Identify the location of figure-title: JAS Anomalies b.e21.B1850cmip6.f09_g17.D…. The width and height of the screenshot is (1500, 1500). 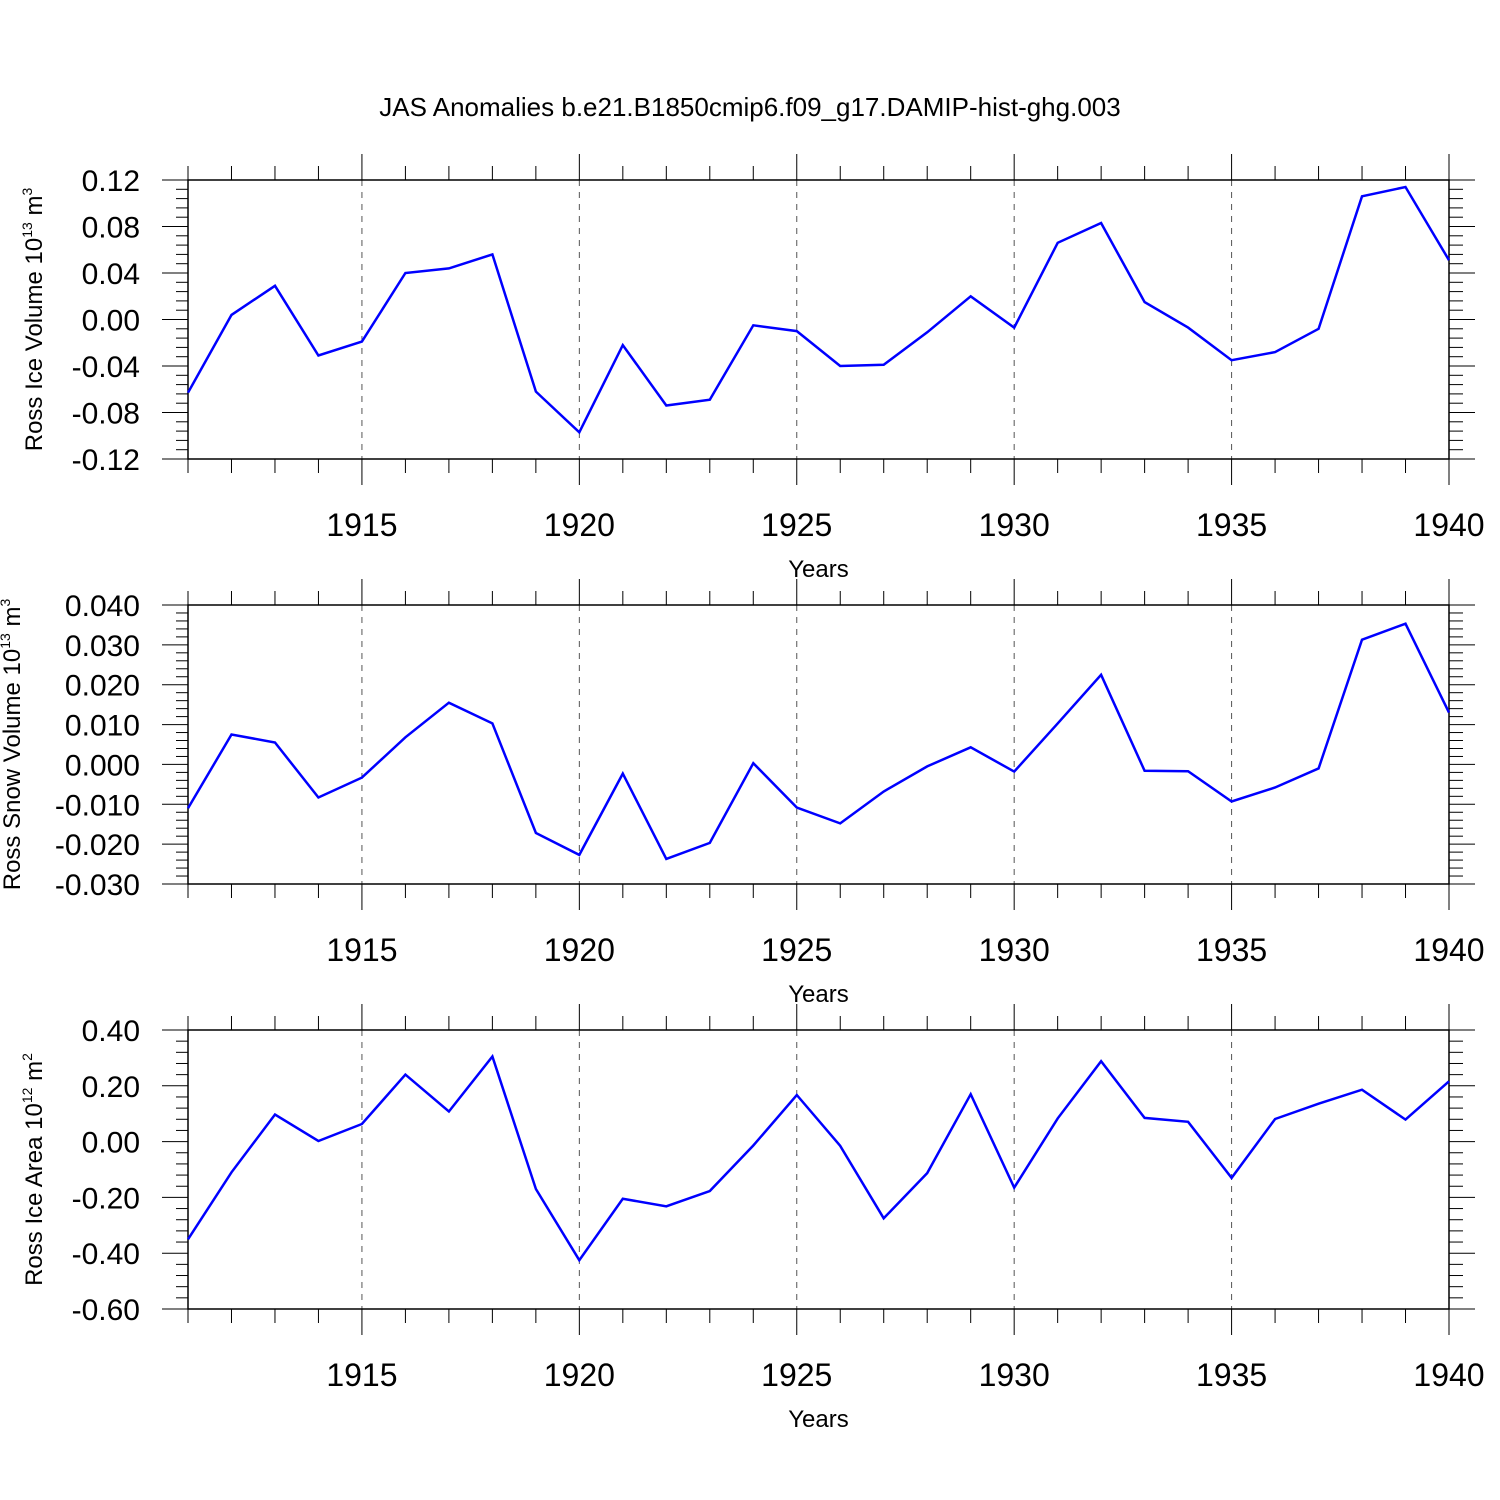
(749, 107).